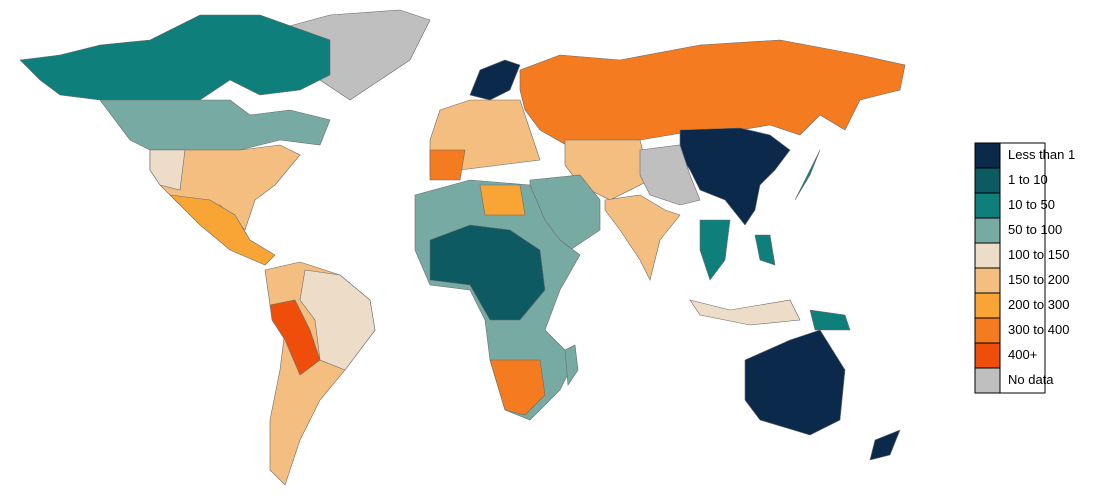  What do you see at coordinates (1038, 254) in the screenshot?
I see `legend-label: 100 to 150` at bounding box center [1038, 254].